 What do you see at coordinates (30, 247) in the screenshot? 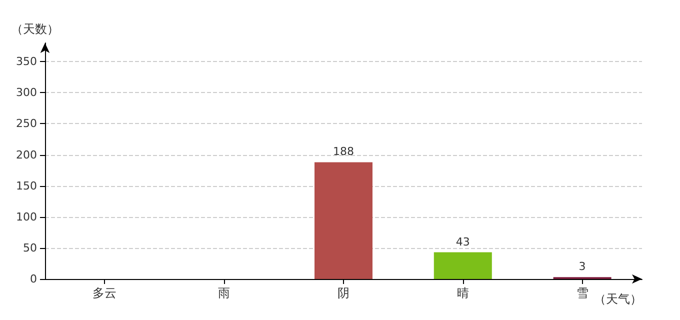
I see `y-tick-label: 50` at bounding box center [30, 247].